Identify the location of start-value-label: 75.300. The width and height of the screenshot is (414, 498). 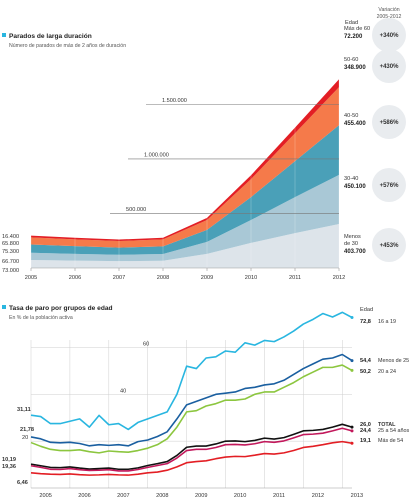
(10, 252).